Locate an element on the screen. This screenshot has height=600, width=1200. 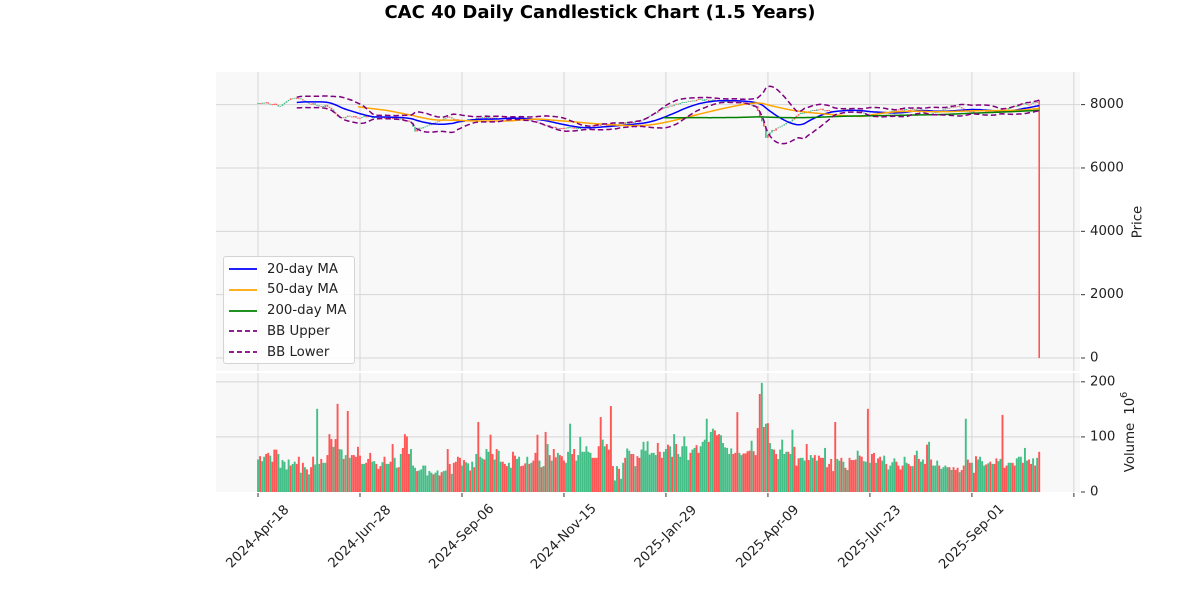
x-tick-label: 2024-Apr-18 is located at coordinates (258, 537).